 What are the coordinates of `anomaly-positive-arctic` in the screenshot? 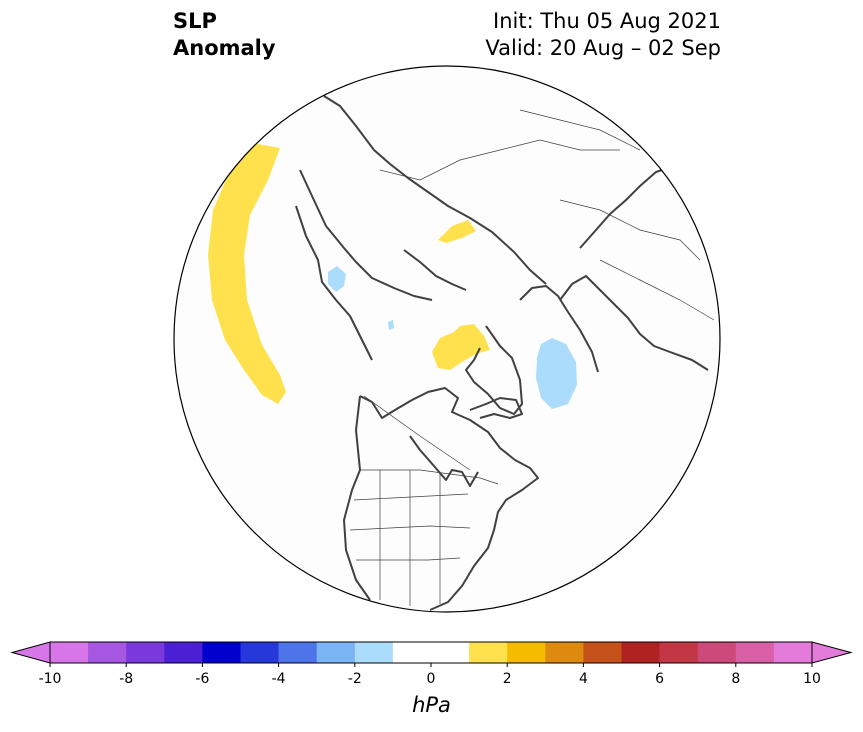 It's located at (461, 347).